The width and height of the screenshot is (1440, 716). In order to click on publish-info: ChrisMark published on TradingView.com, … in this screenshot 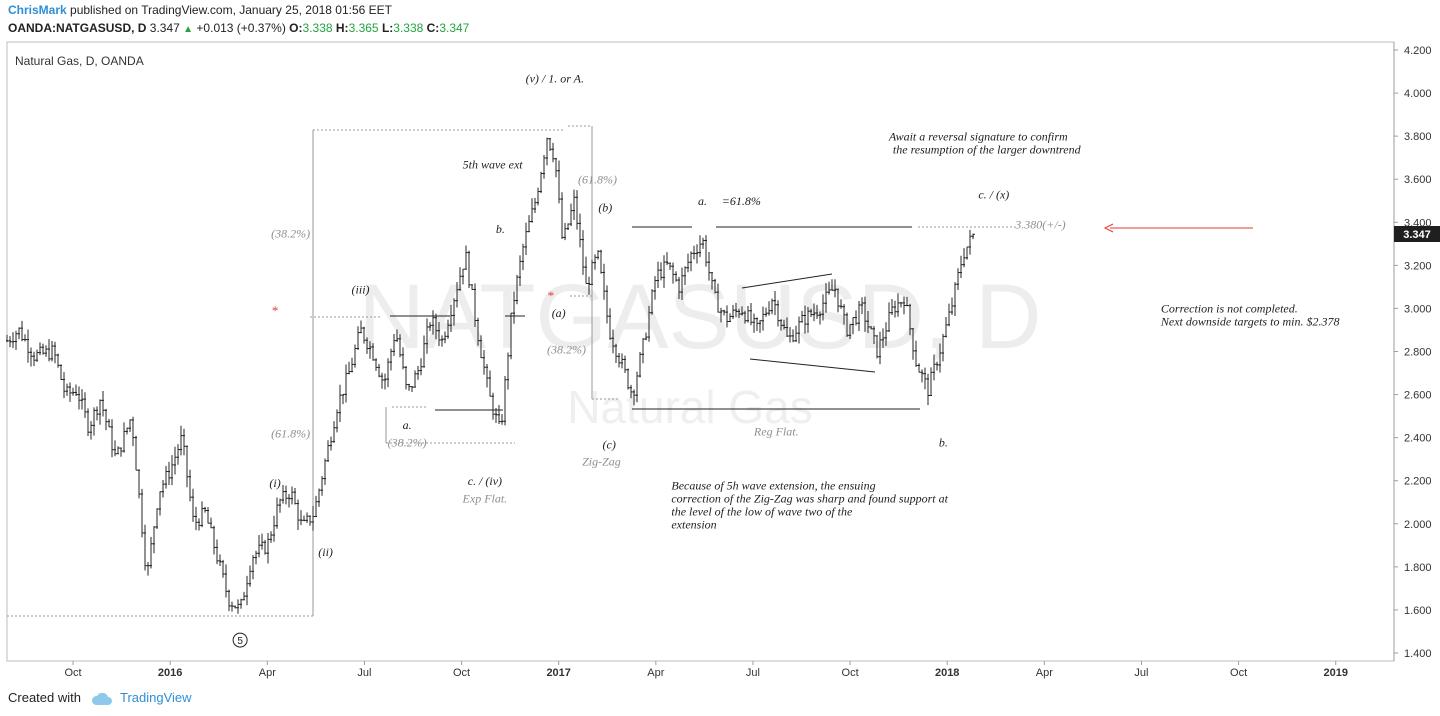, I will do `click(200, 10)`.